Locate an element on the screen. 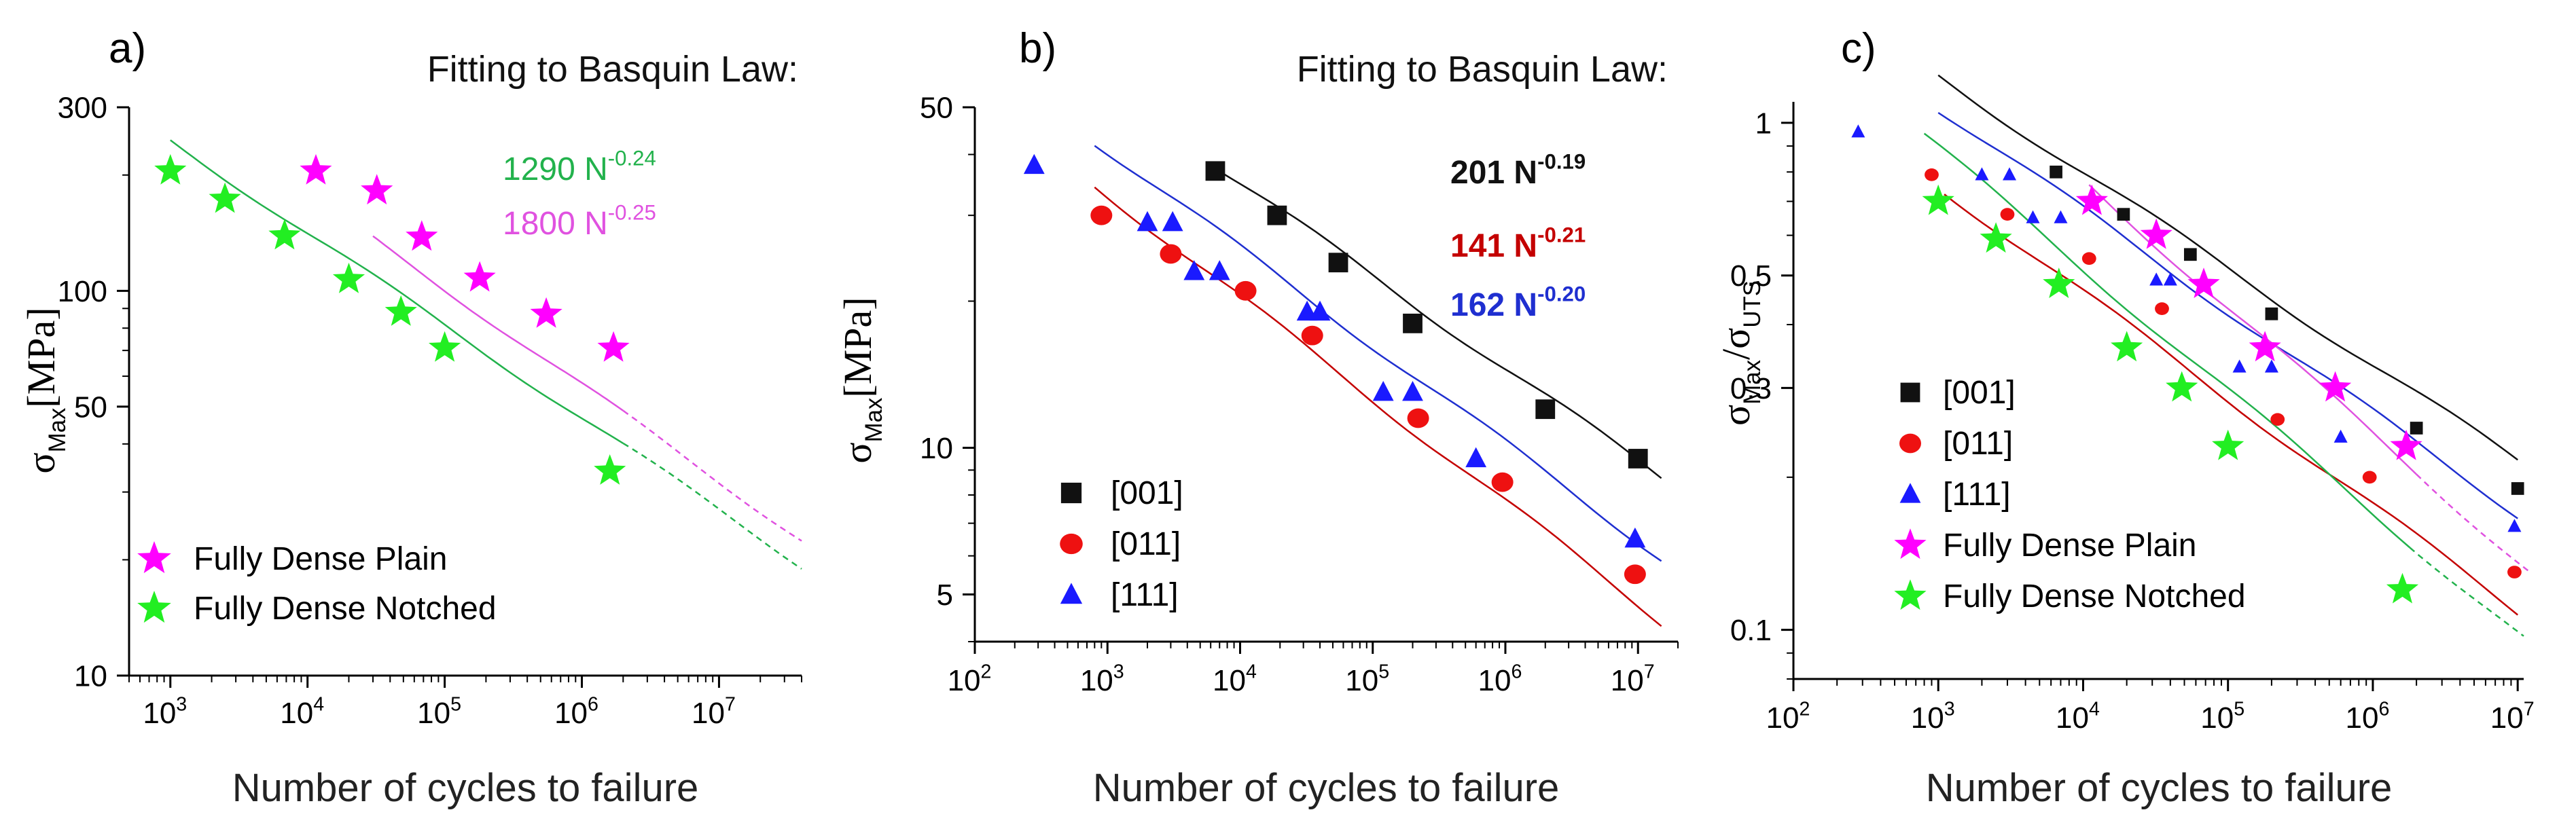  x-tick-exponent: 6 is located at coordinates (593, 705).